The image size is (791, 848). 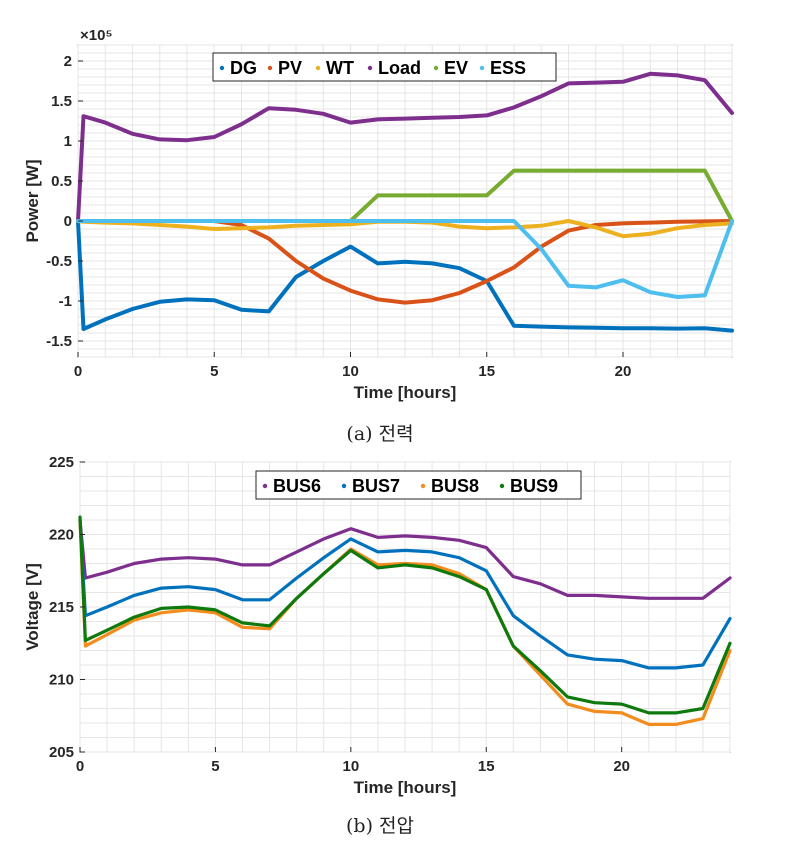 I want to click on legend-label-wt: WT, so click(x=340, y=68).